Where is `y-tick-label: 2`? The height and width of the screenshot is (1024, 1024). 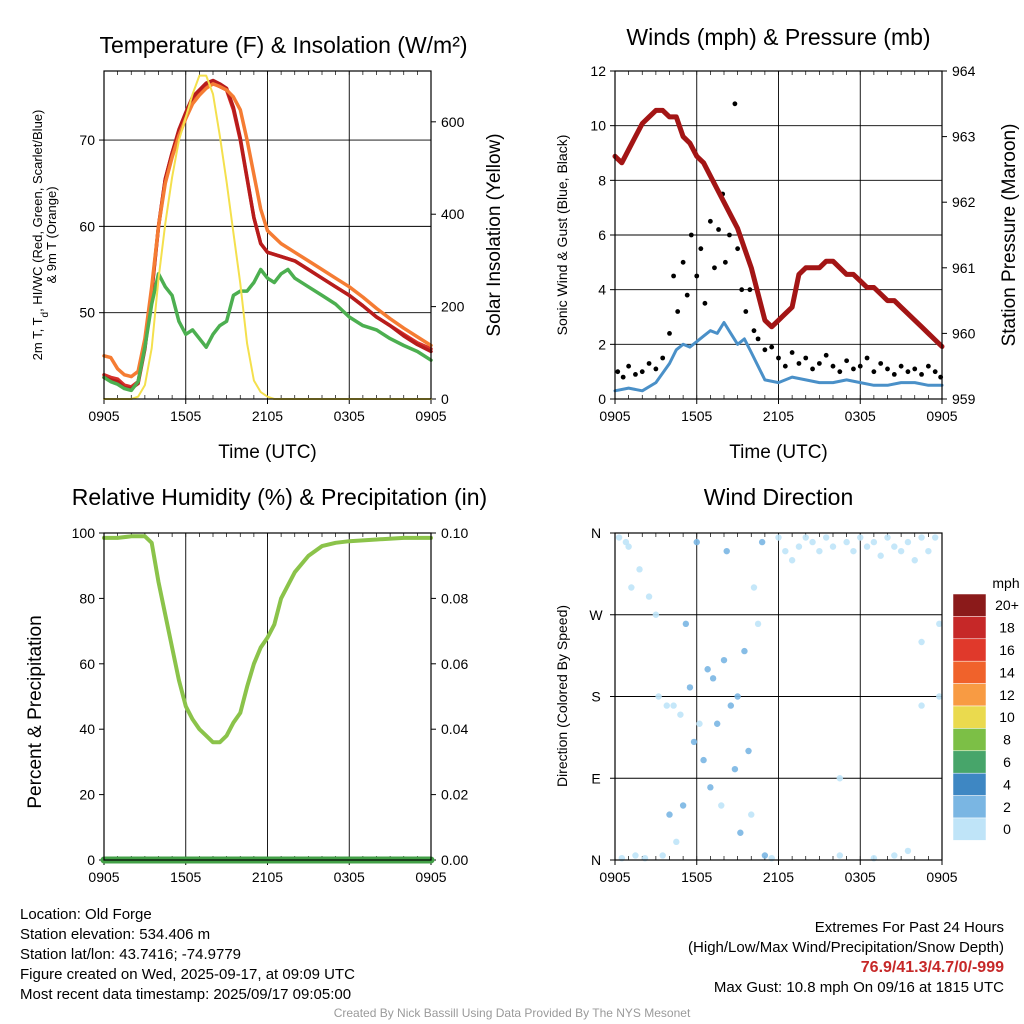 y-tick-label: 2 is located at coordinates (602, 344).